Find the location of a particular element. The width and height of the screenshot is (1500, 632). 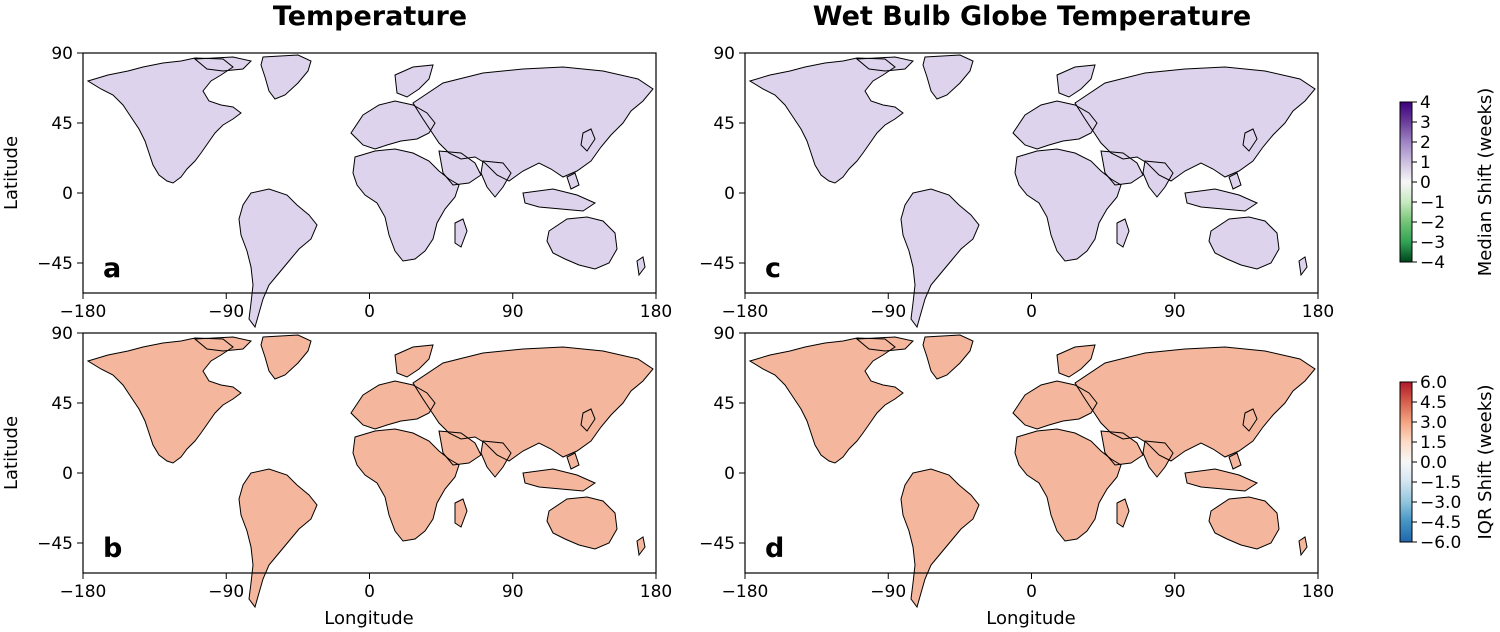

colorbar-tick-label: 0.0 is located at coordinates (1433, 463).